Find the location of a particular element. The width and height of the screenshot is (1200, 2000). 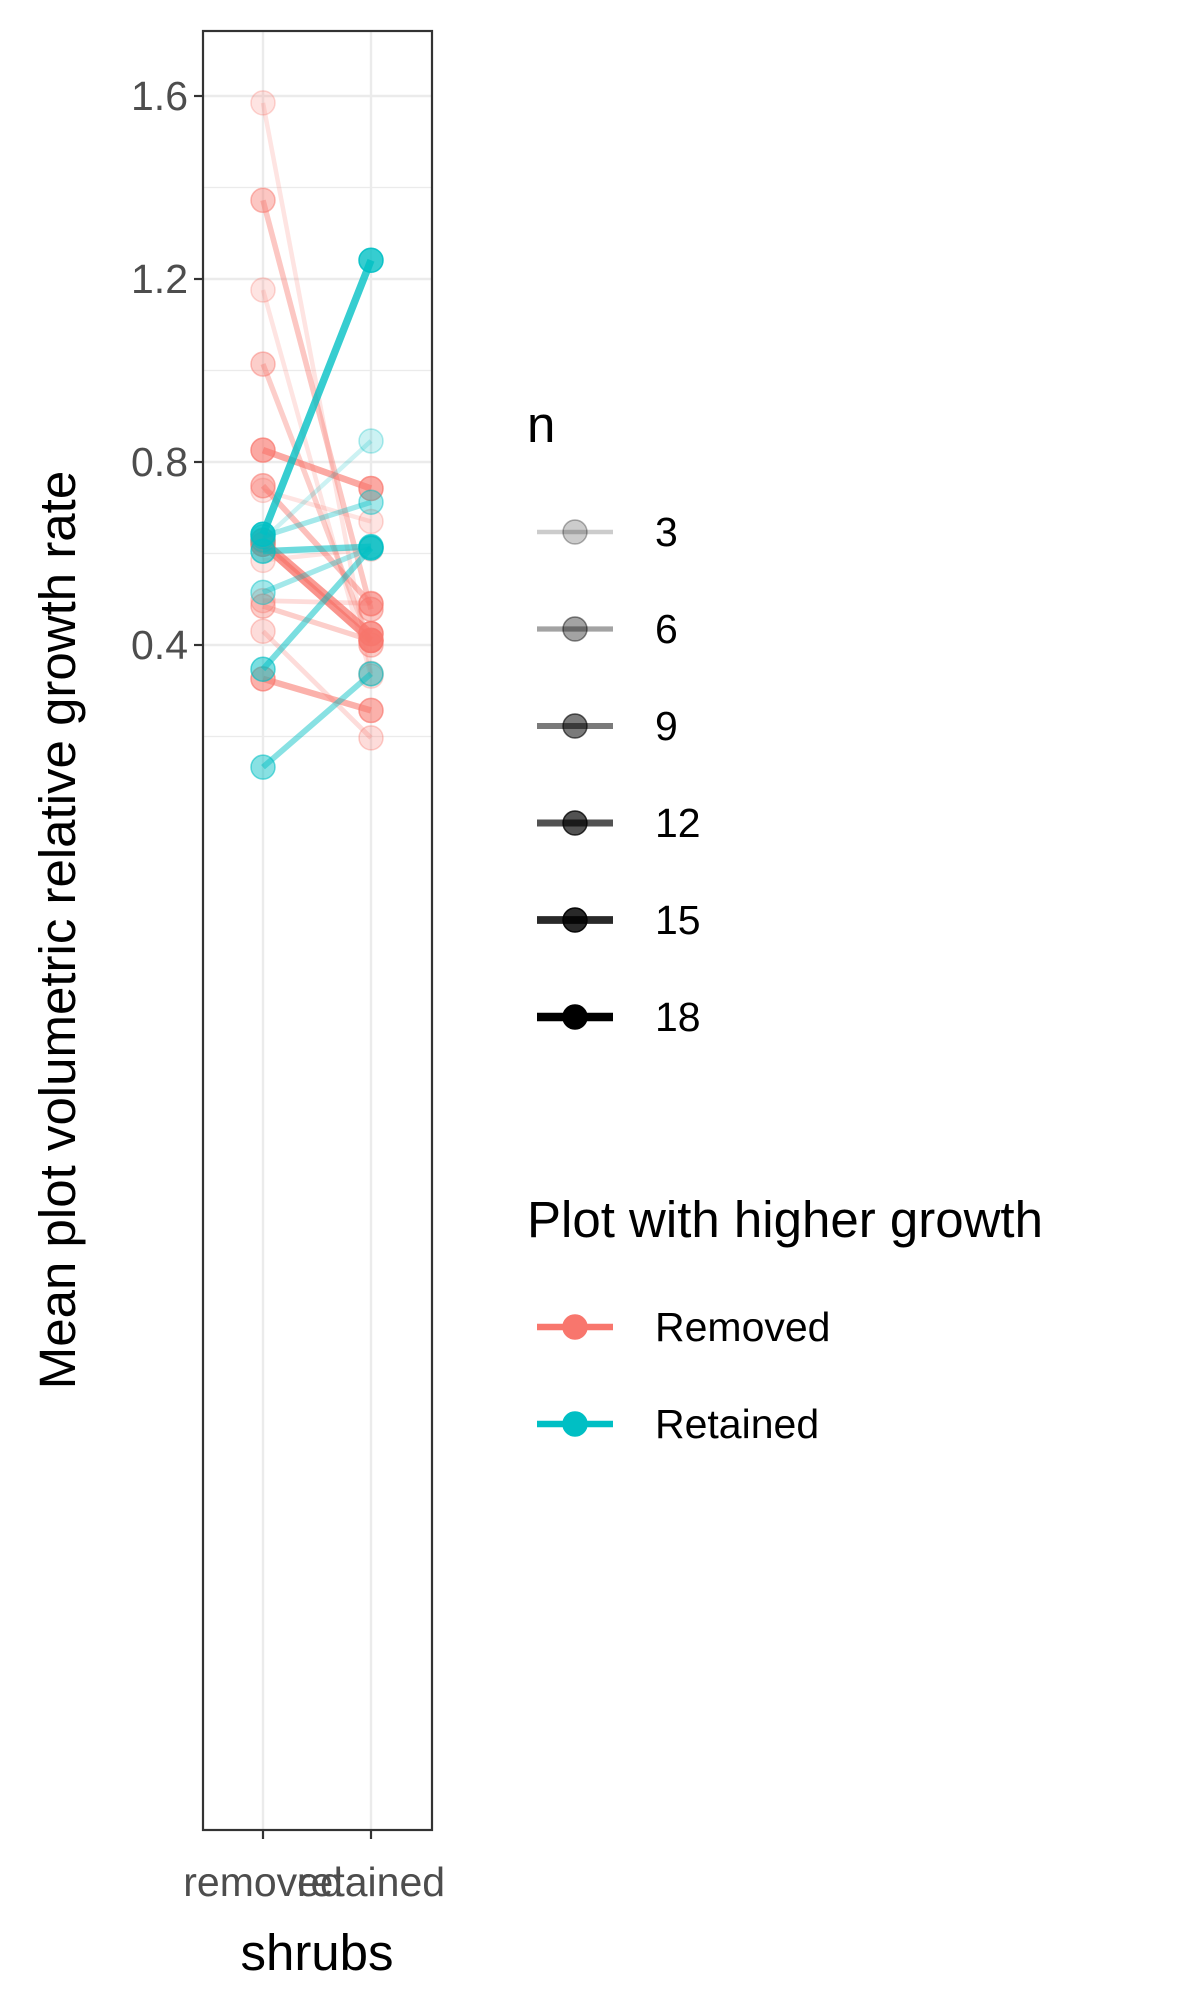

x-axis-title: shrubs is located at coordinates (316, 1952).